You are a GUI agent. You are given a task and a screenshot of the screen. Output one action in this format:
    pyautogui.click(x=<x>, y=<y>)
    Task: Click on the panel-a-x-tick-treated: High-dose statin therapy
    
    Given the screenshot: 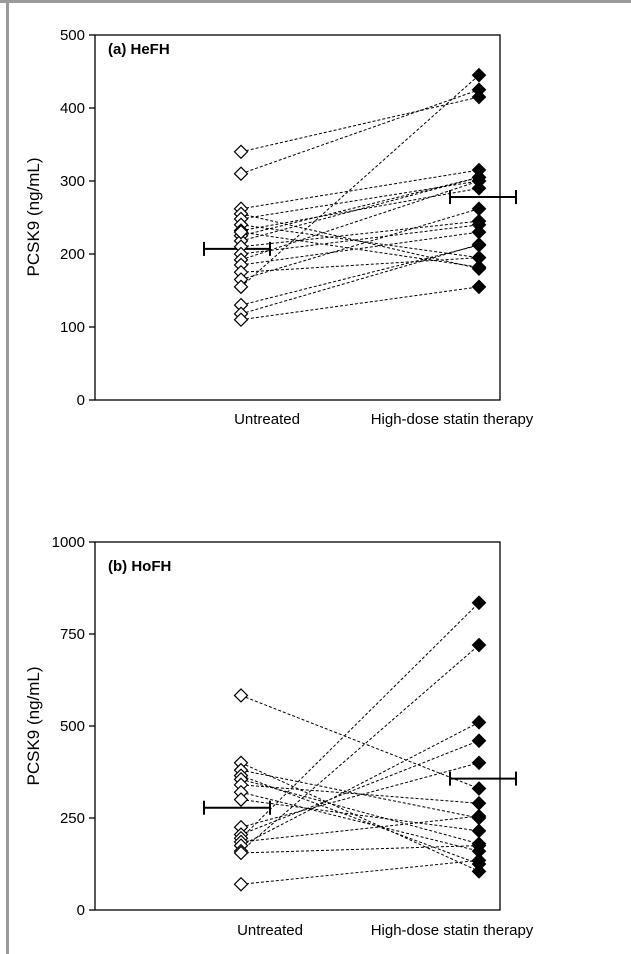 What is the action you would take?
    pyautogui.click(x=452, y=419)
    